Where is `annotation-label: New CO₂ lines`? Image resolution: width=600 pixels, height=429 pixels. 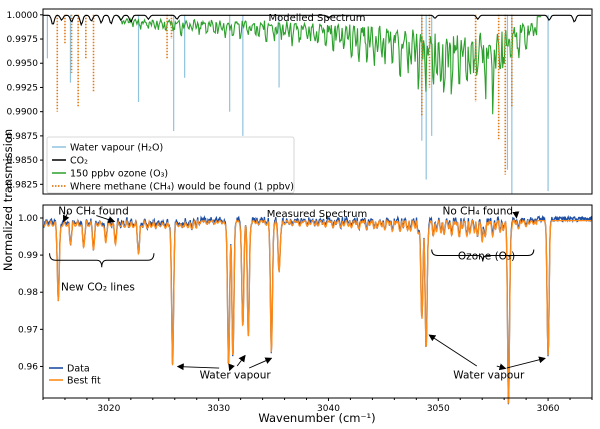 annotation-label: New CO₂ lines is located at coordinates (98, 287).